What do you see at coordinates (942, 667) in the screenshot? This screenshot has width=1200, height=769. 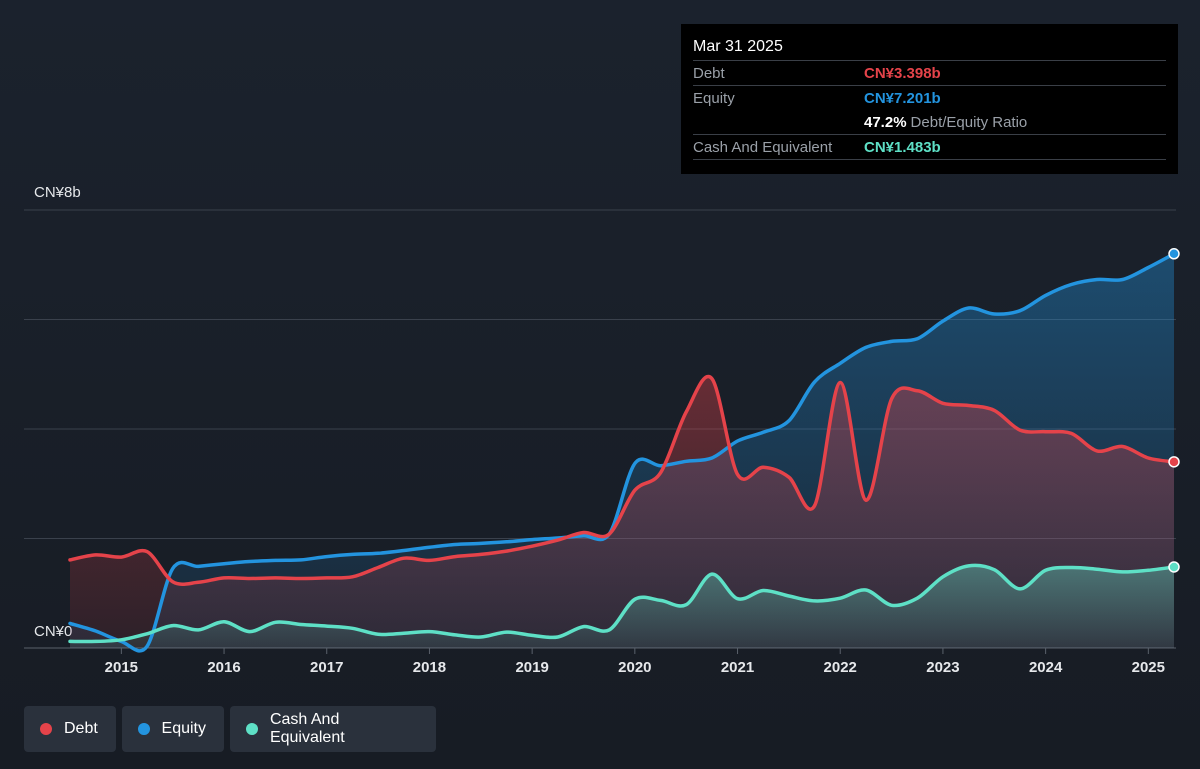 I see `x-tick-label: 2023` at bounding box center [942, 667].